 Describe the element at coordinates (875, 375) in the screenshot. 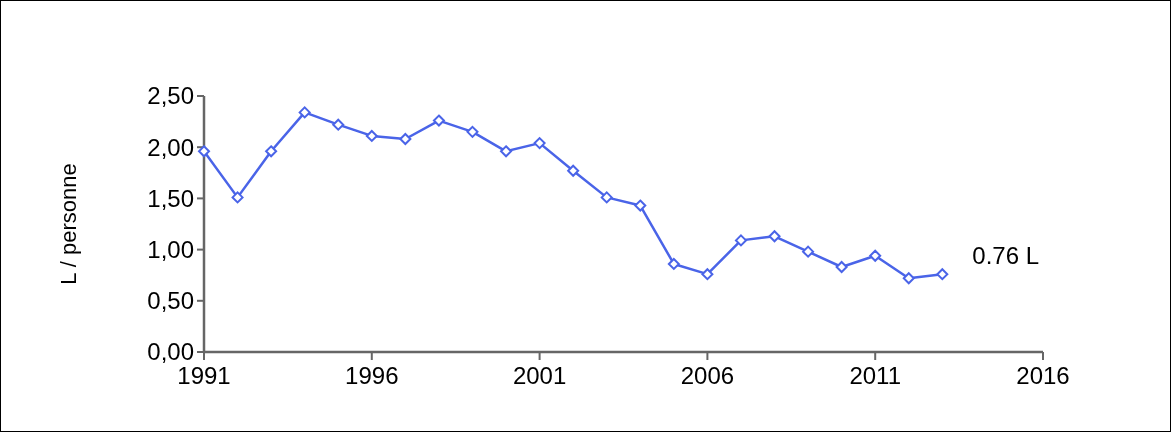

I see `x-tick-label: 2011` at that location.